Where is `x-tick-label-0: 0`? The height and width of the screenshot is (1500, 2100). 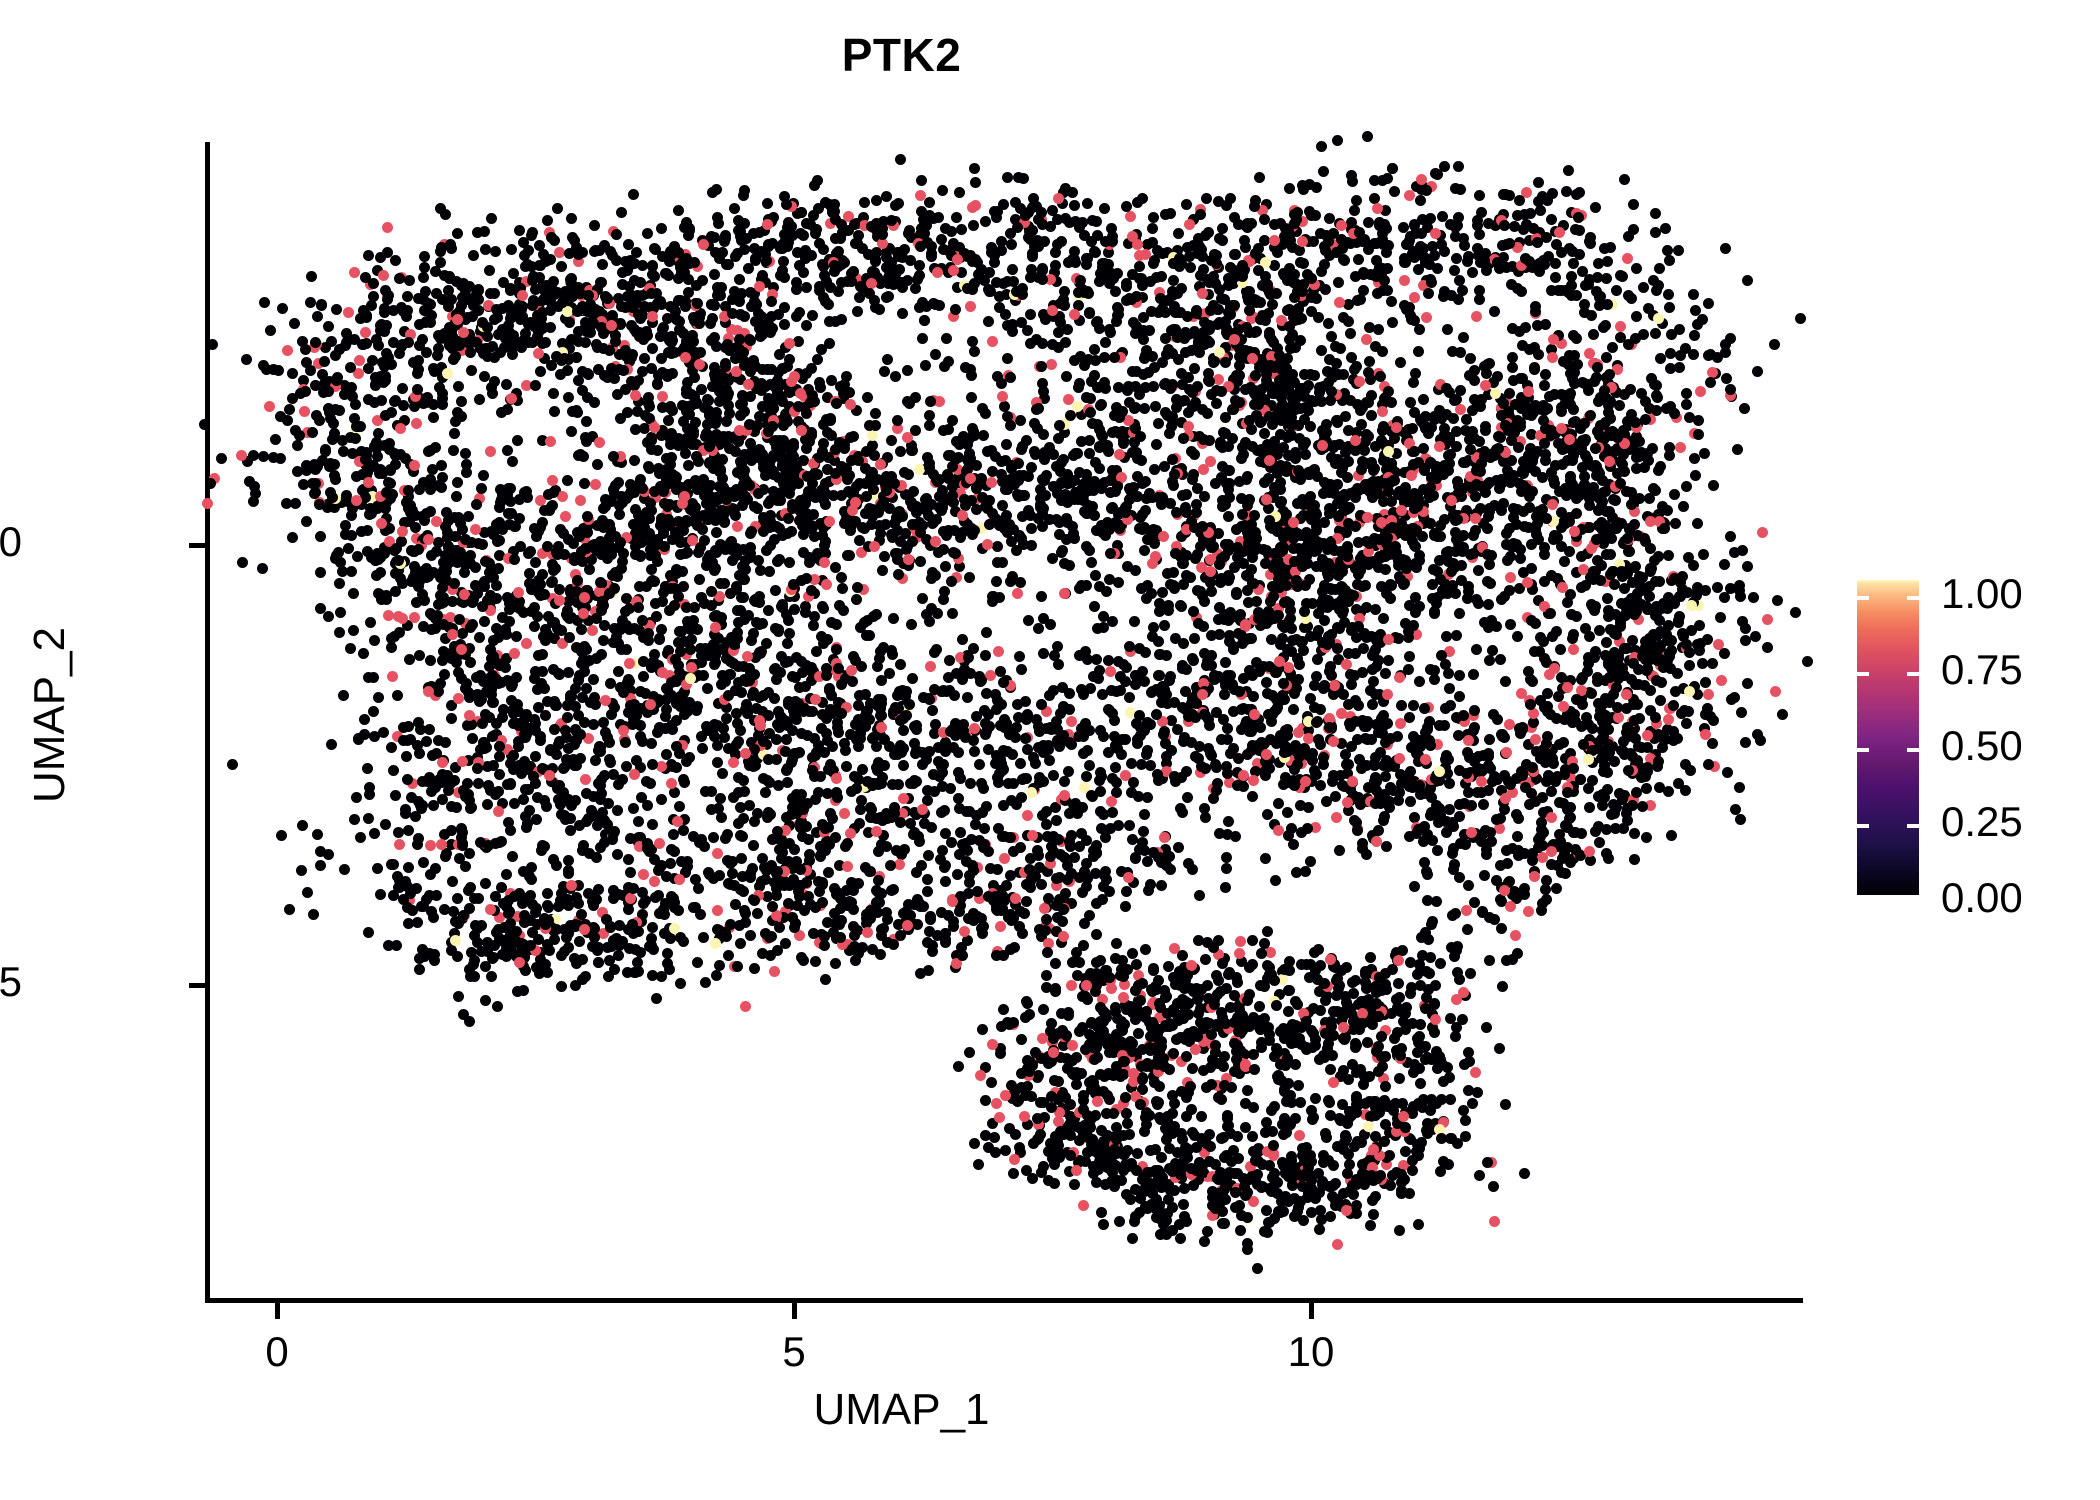 x-tick-label-0: 0 is located at coordinates (277, 1351).